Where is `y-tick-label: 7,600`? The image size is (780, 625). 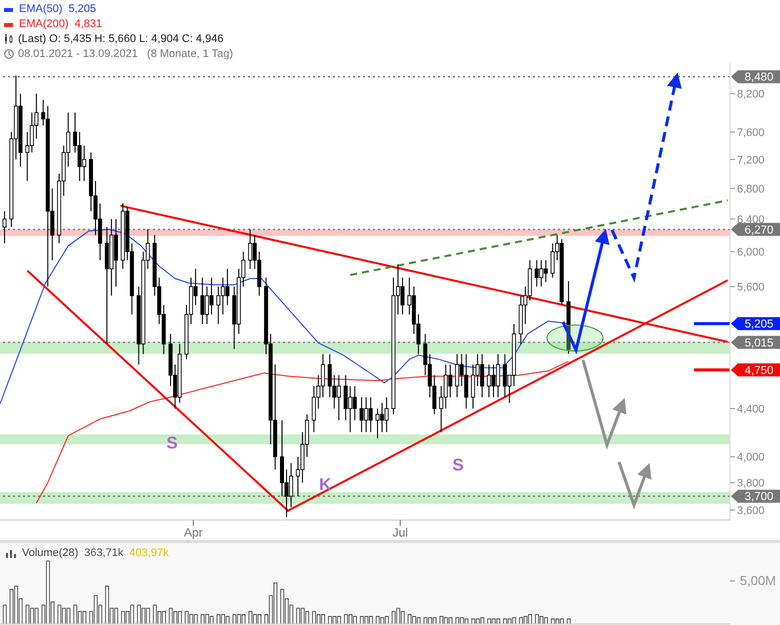
y-tick-label: 7,600 is located at coordinates (751, 133).